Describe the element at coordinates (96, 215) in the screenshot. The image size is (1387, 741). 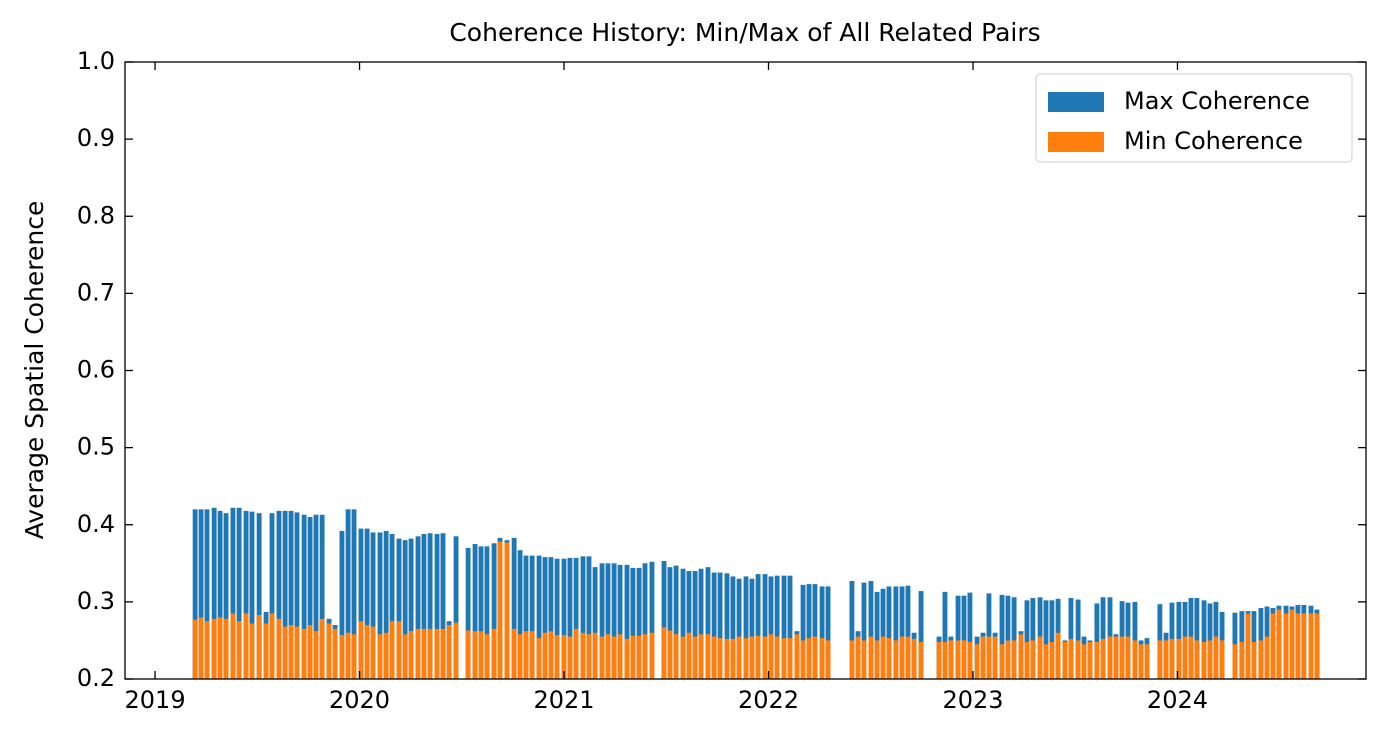
I see `y-tick-label: 0.8` at that location.